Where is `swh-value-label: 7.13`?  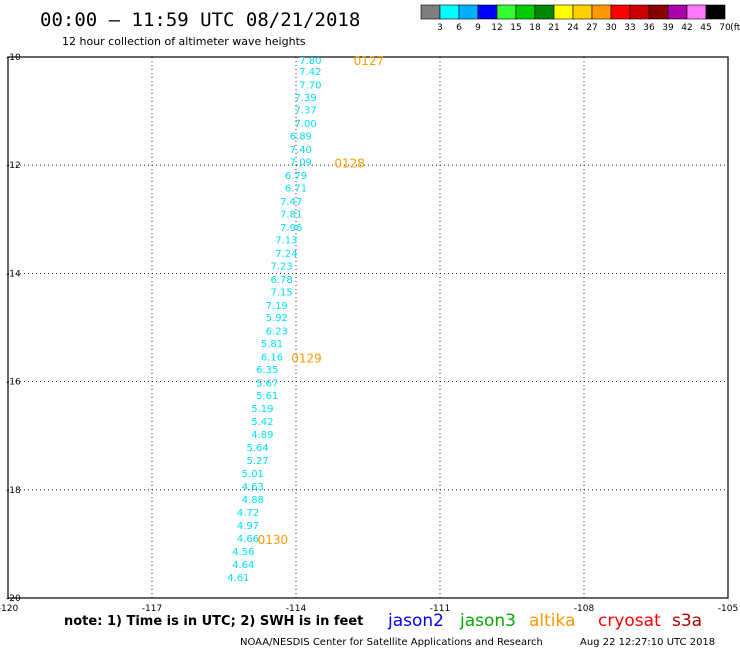 swh-value-label: 7.13 is located at coordinates (286, 240).